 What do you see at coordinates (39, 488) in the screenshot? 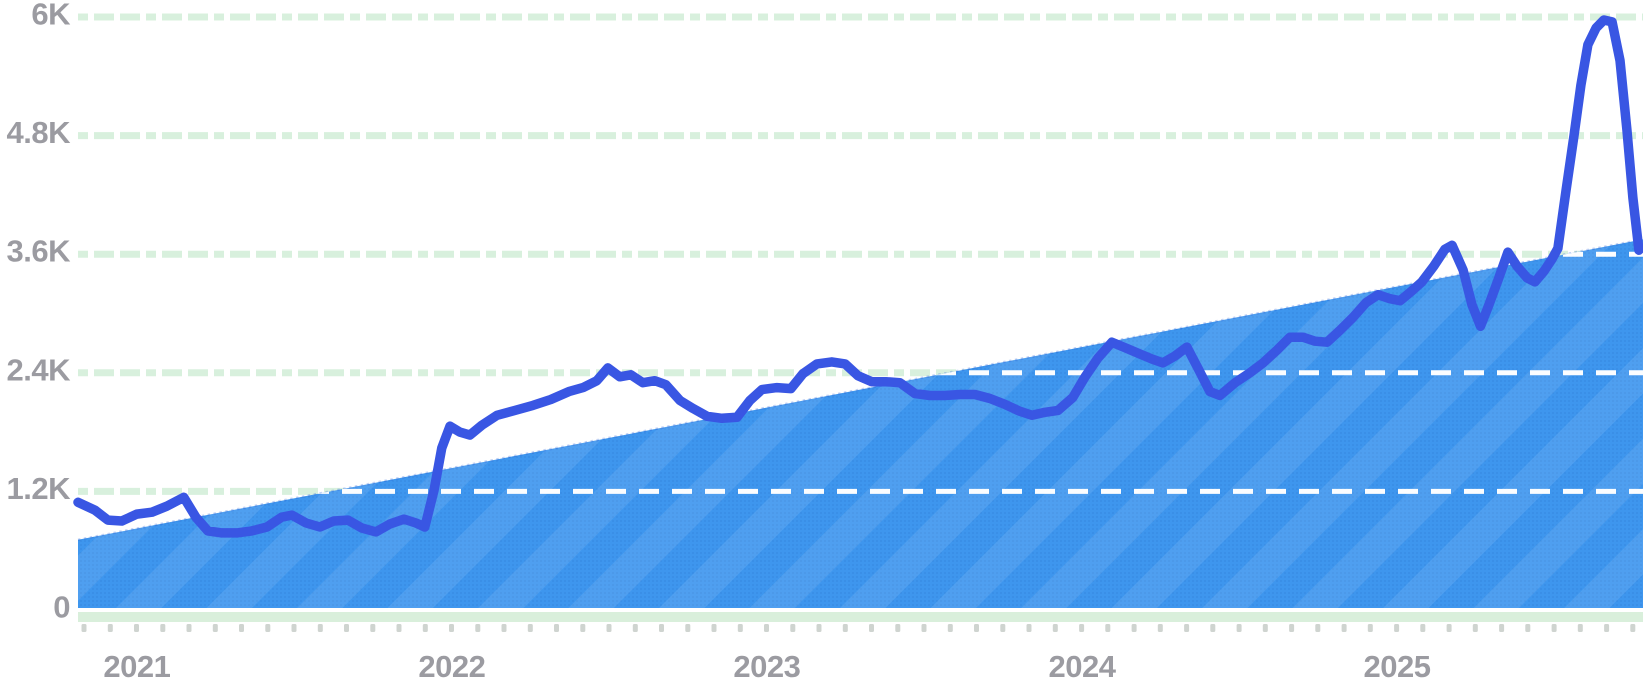
I see `y-axis-label: 1.2K` at bounding box center [39, 488].